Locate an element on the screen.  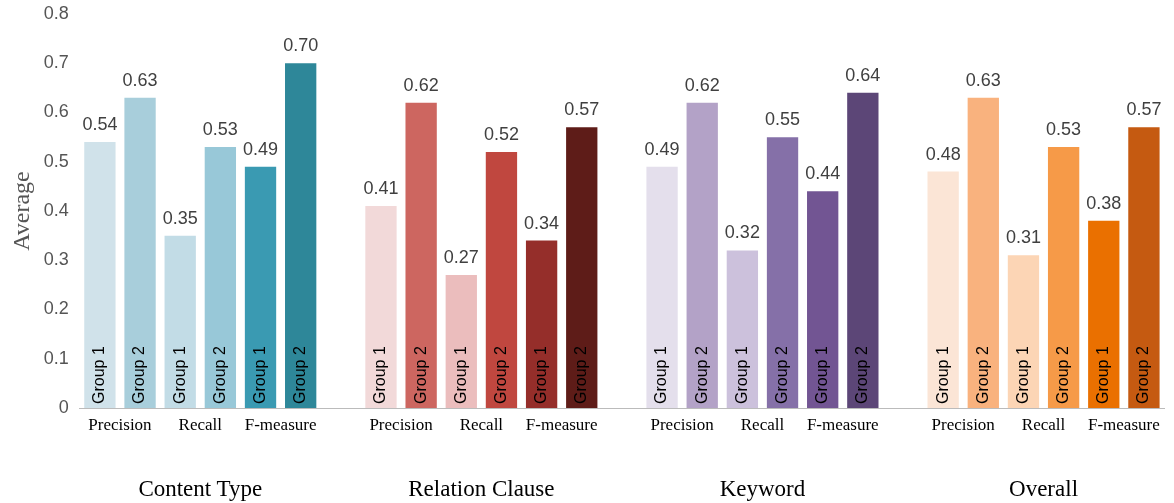
data-label: 0.52 is located at coordinates (501, 133).